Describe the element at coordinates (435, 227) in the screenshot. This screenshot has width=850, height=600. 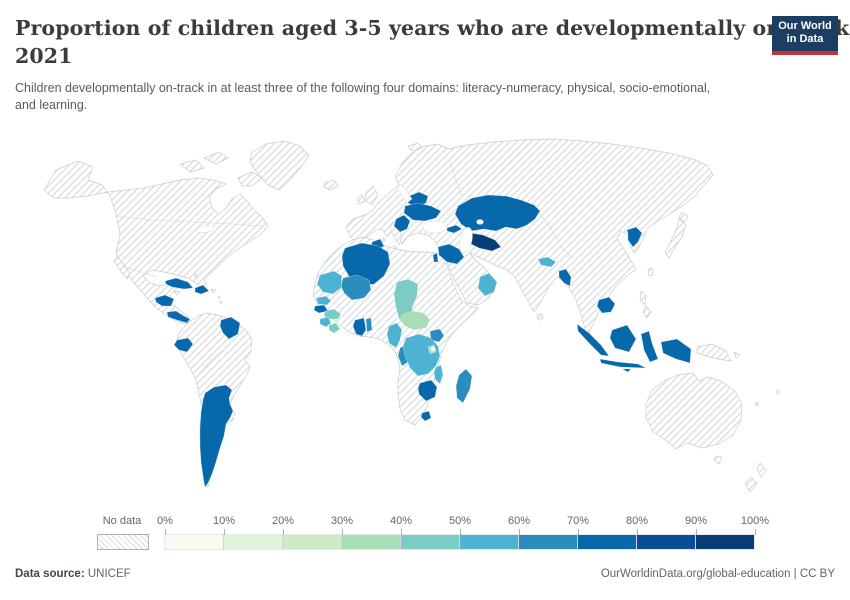
I see `black-sea` at that location.